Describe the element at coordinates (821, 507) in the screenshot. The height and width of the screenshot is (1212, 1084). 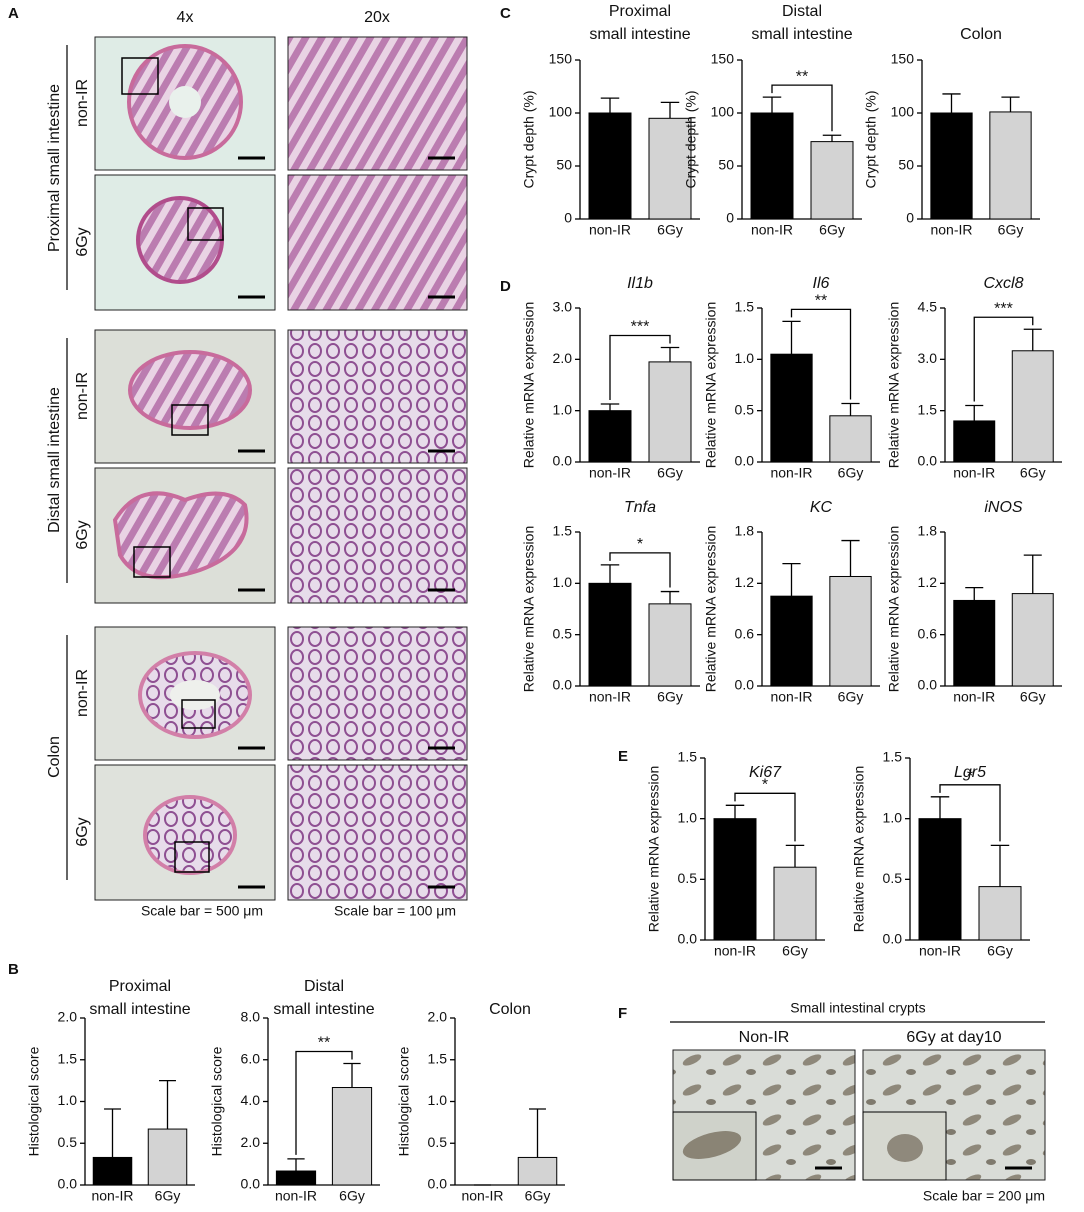
I see `chart-title: KC` at that location.